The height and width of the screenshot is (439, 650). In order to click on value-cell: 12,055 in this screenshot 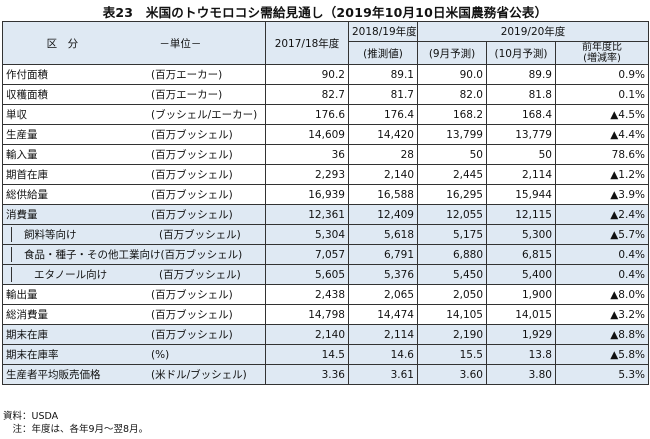, I will do `click(452, 214)`.